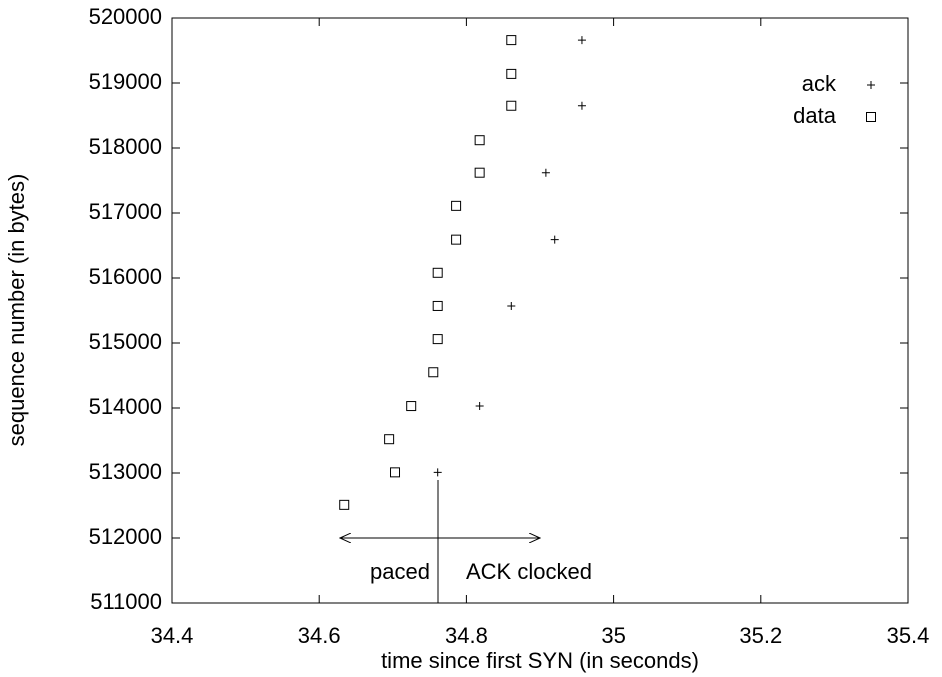  I want to click on annotation: paced, so click(400, 571).